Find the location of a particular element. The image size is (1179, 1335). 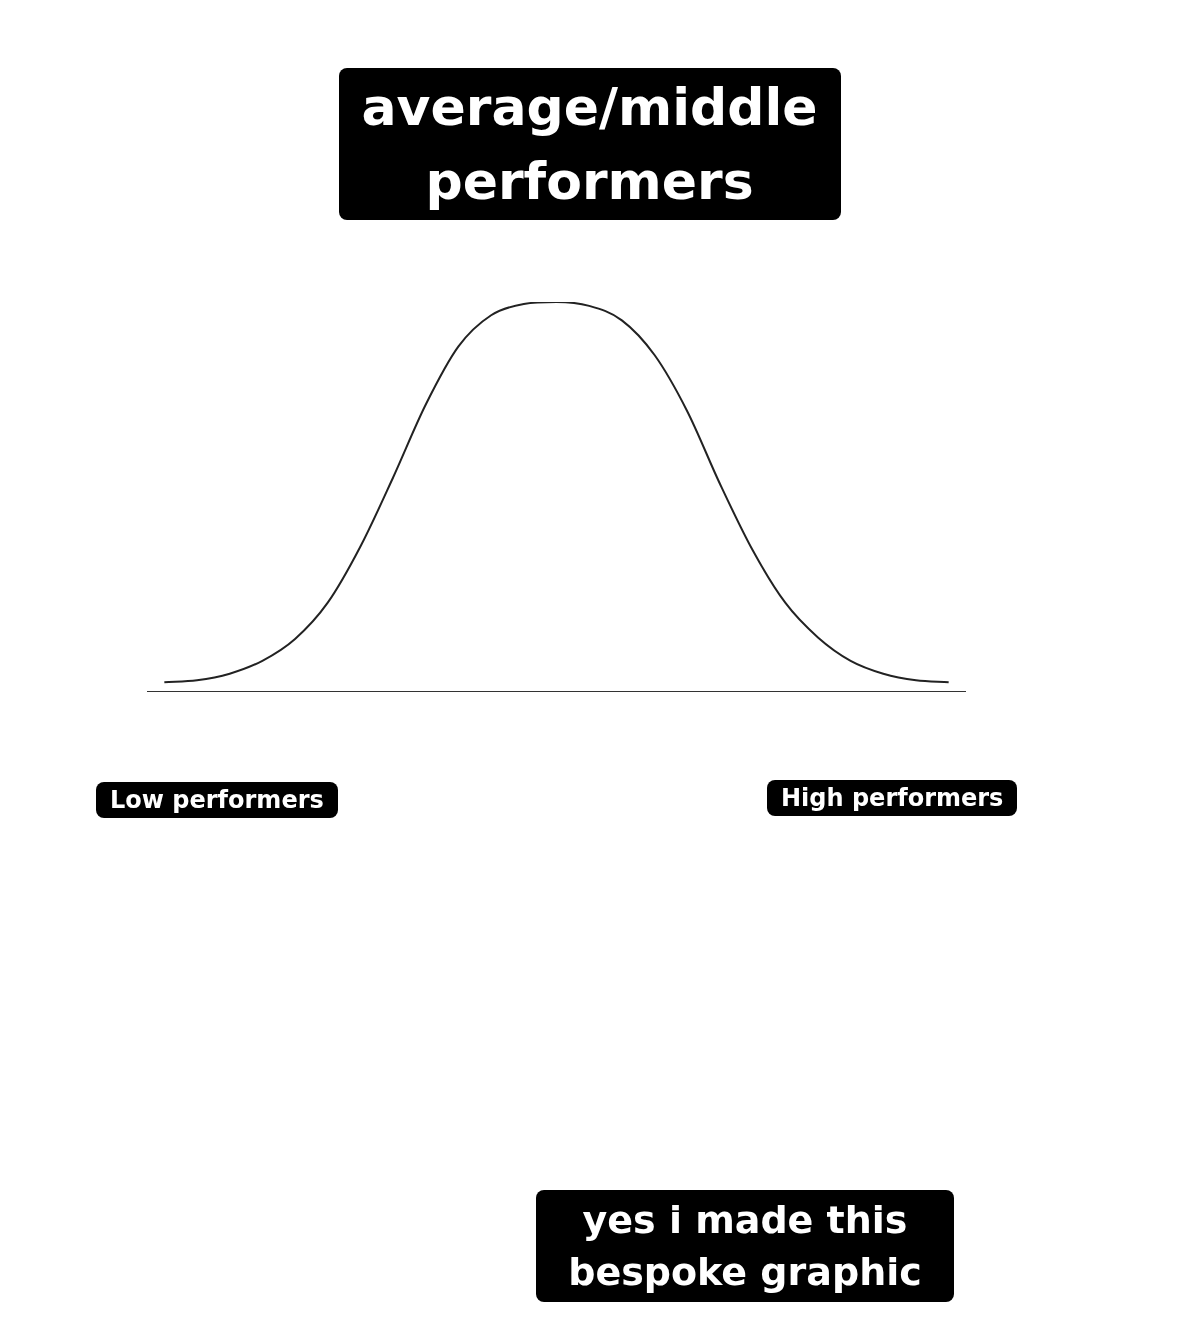

text: High performers is located at coordinates (892, 798).